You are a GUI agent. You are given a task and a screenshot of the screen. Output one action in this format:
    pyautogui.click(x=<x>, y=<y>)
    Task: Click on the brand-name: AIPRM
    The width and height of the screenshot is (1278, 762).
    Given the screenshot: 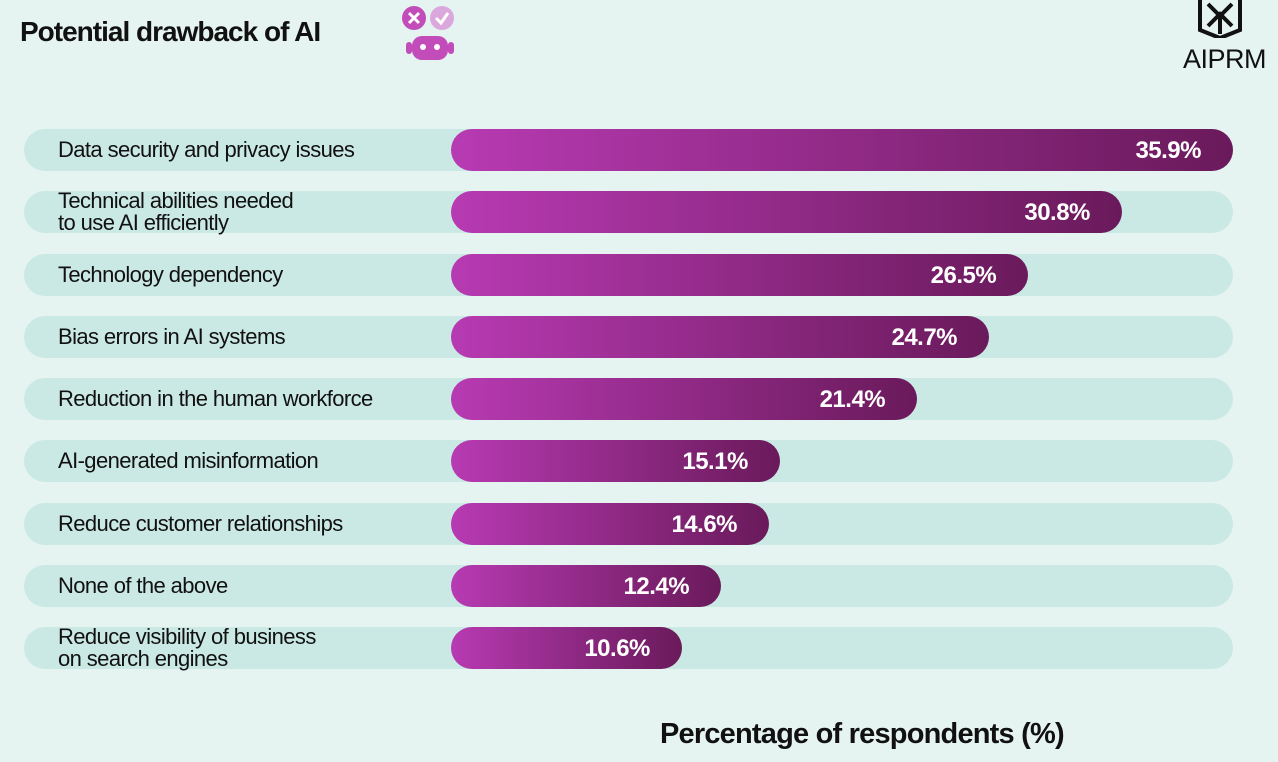 What is the action you would take?
    pyautogui.click(x=1224, y=59)
    